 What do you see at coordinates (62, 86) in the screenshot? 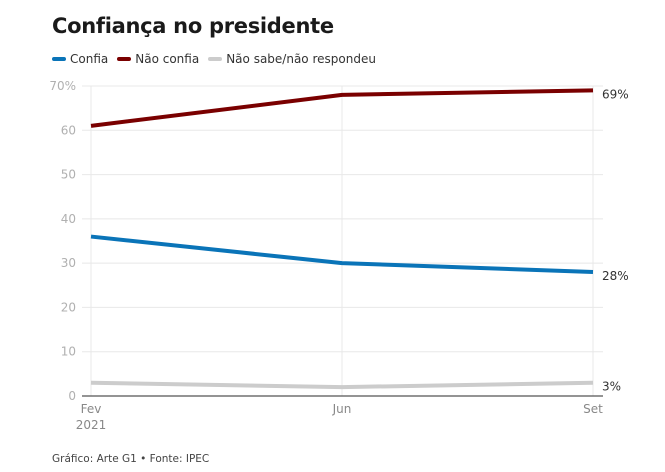
I see `y-tick-label: 70%` at bounding box center [62, 86].